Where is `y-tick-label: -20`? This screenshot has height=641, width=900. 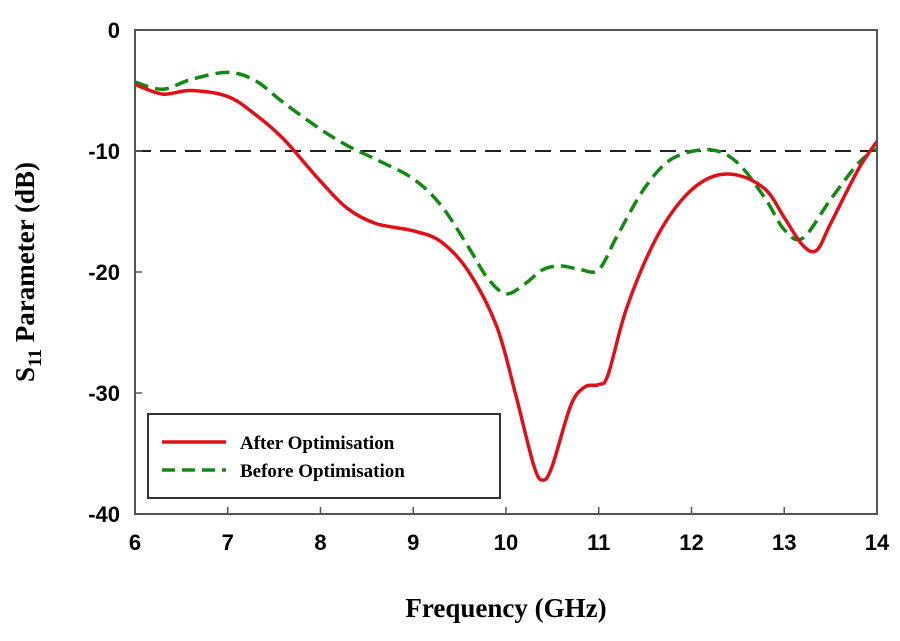
y-tick-label: -20 is located at coordinates (104, 272).